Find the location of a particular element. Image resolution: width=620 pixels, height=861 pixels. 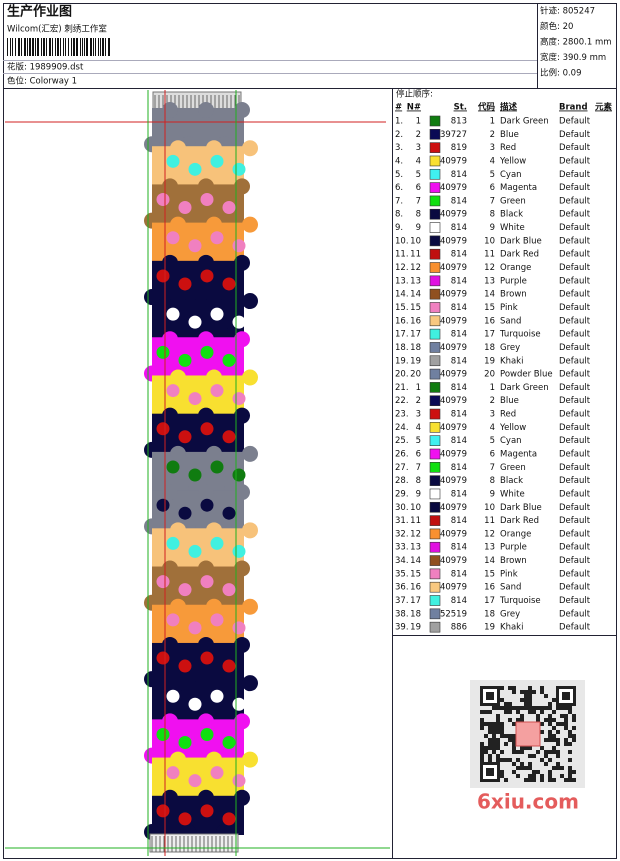

description: White is located at coordinates (512, 228).